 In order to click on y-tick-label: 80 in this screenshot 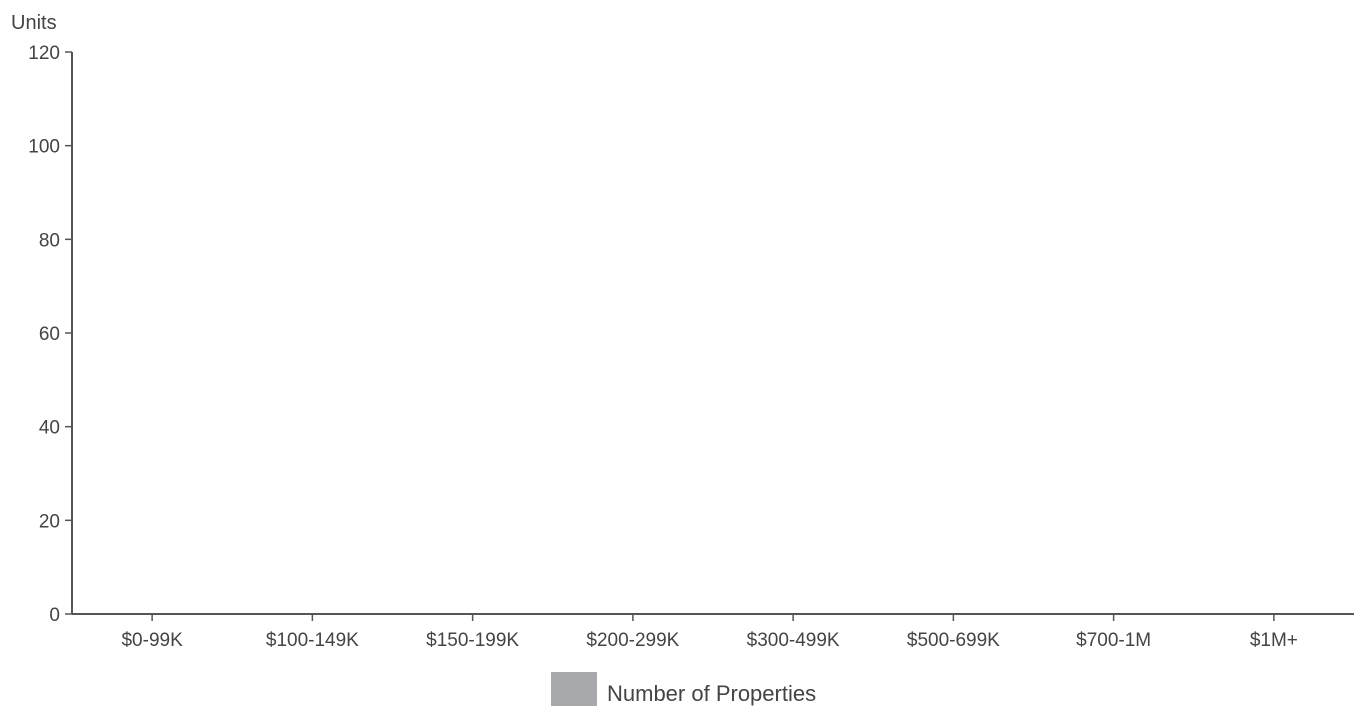, I will do `click(49, 240)`.